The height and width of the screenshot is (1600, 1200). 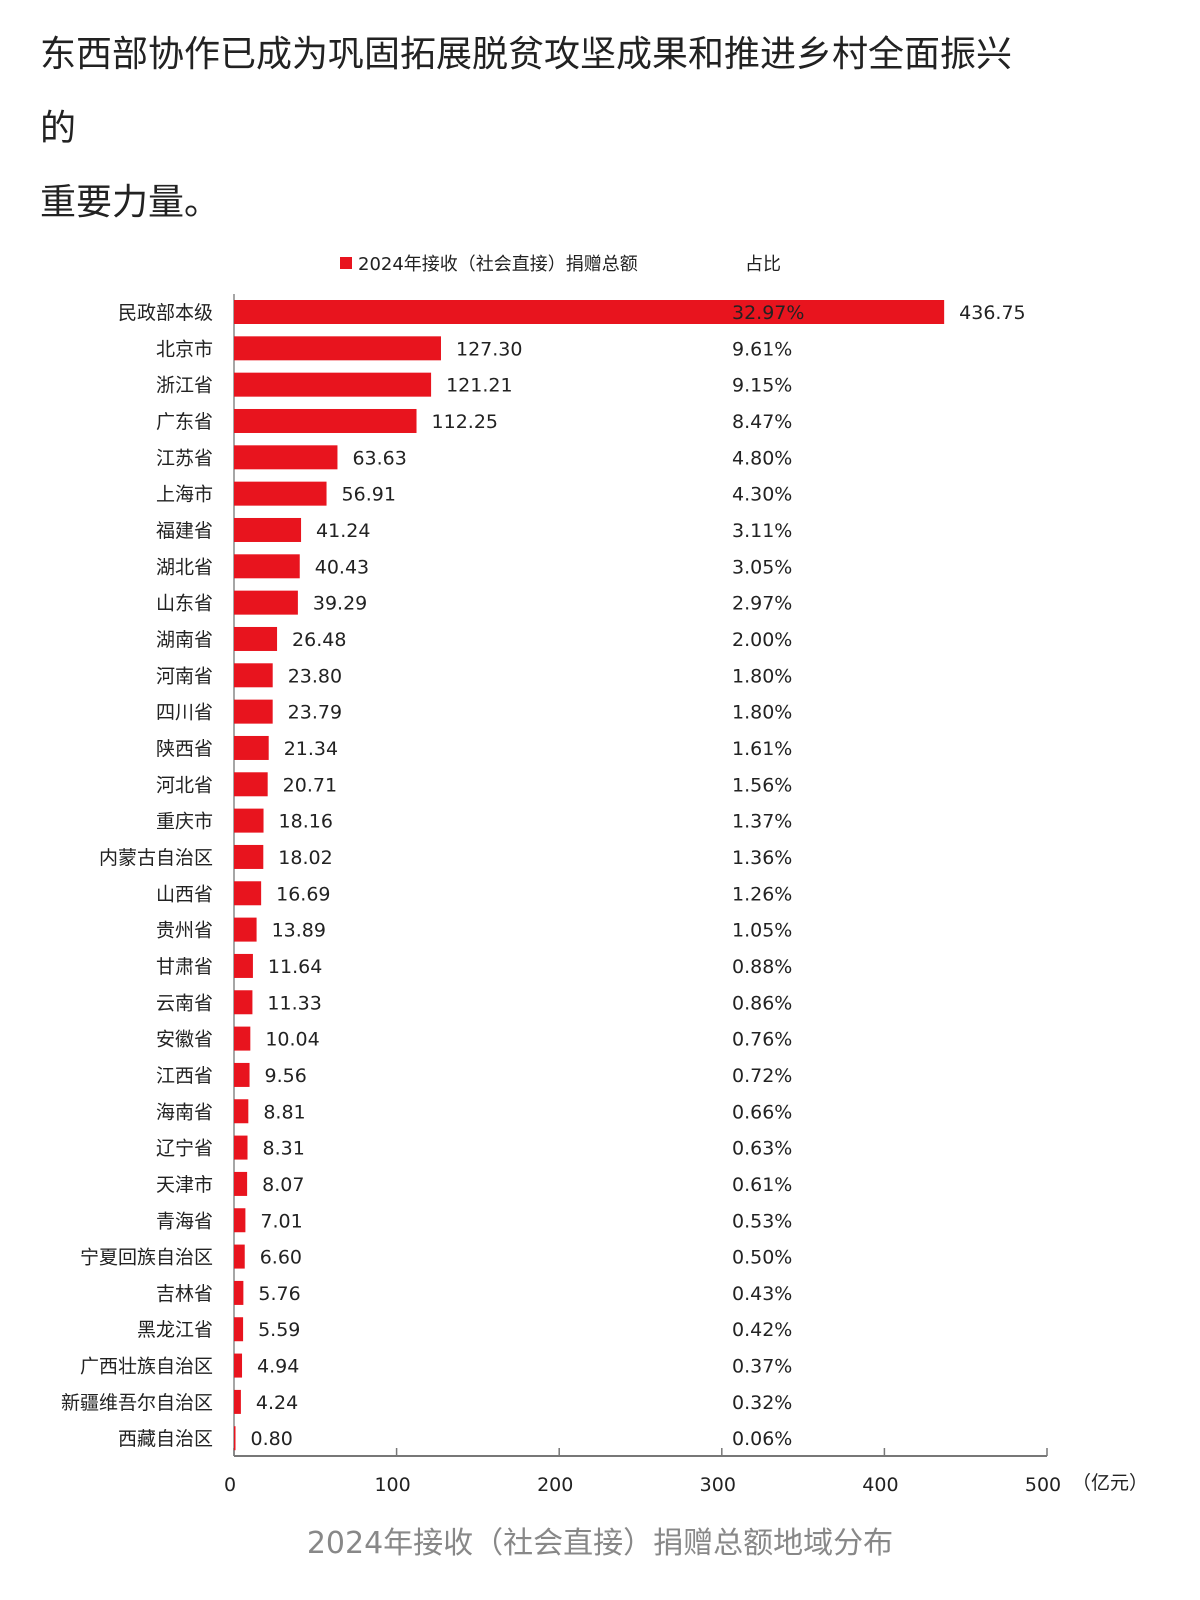 I want to click on x-tick-label: 400, so click(x=880, y=1485).